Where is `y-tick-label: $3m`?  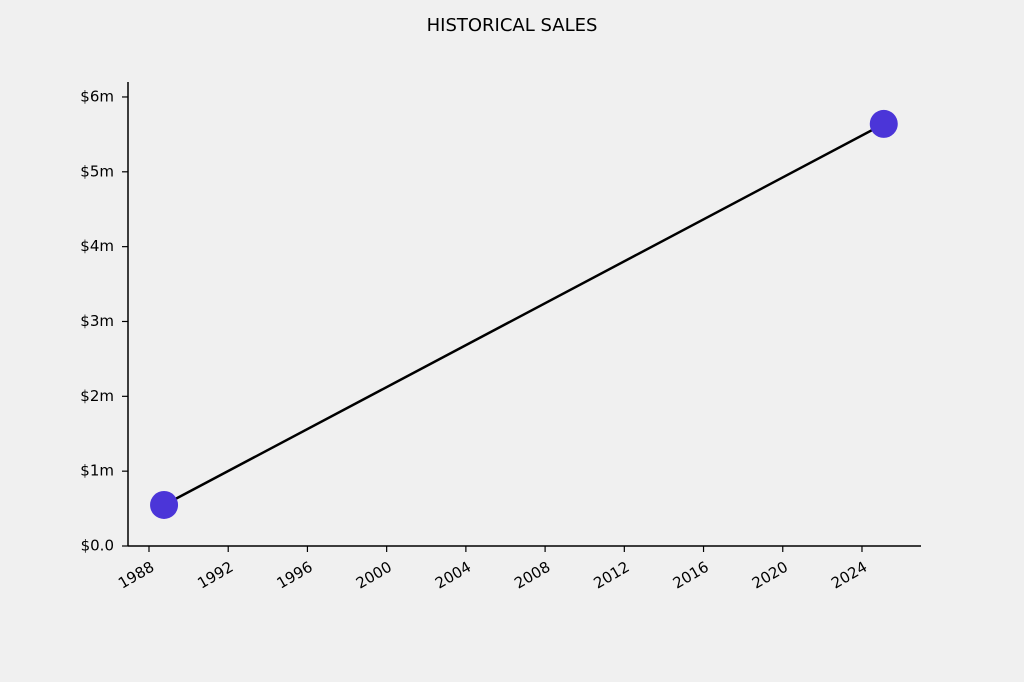
y-tick-label: $3m is located at coordinates (97, 321).